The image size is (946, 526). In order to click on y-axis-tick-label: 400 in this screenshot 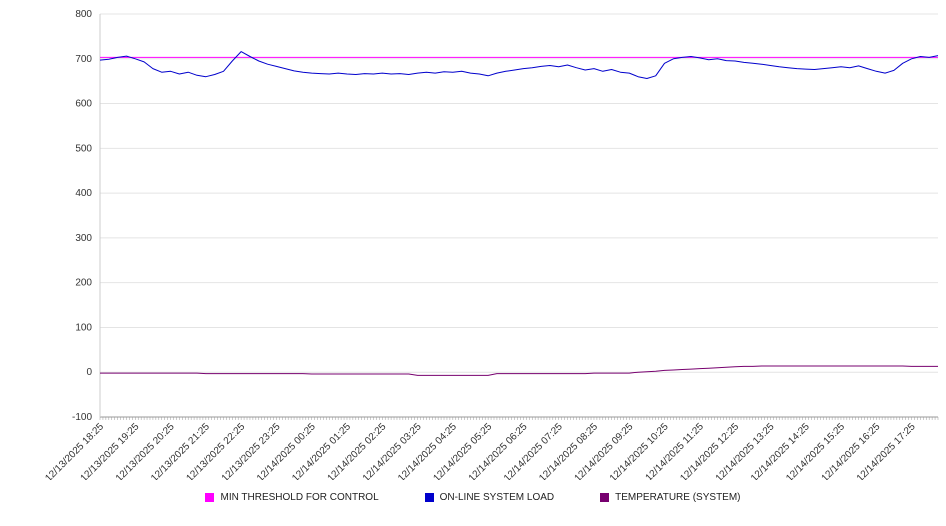, I will do `click(83, 193)`.